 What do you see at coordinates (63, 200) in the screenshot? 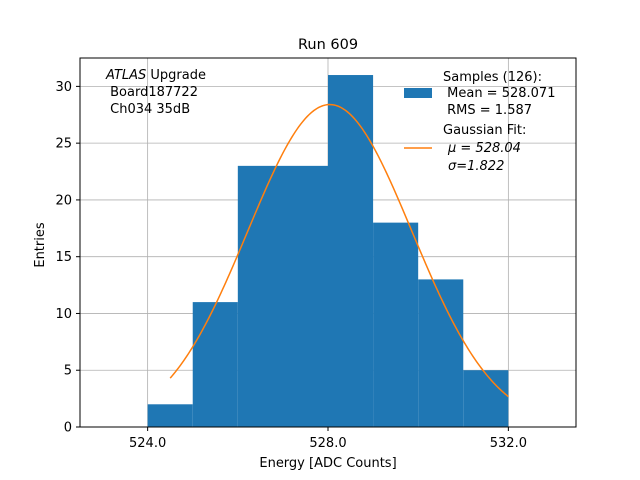
I see `y-tick-label: 20` at bounding box center [63, 200].